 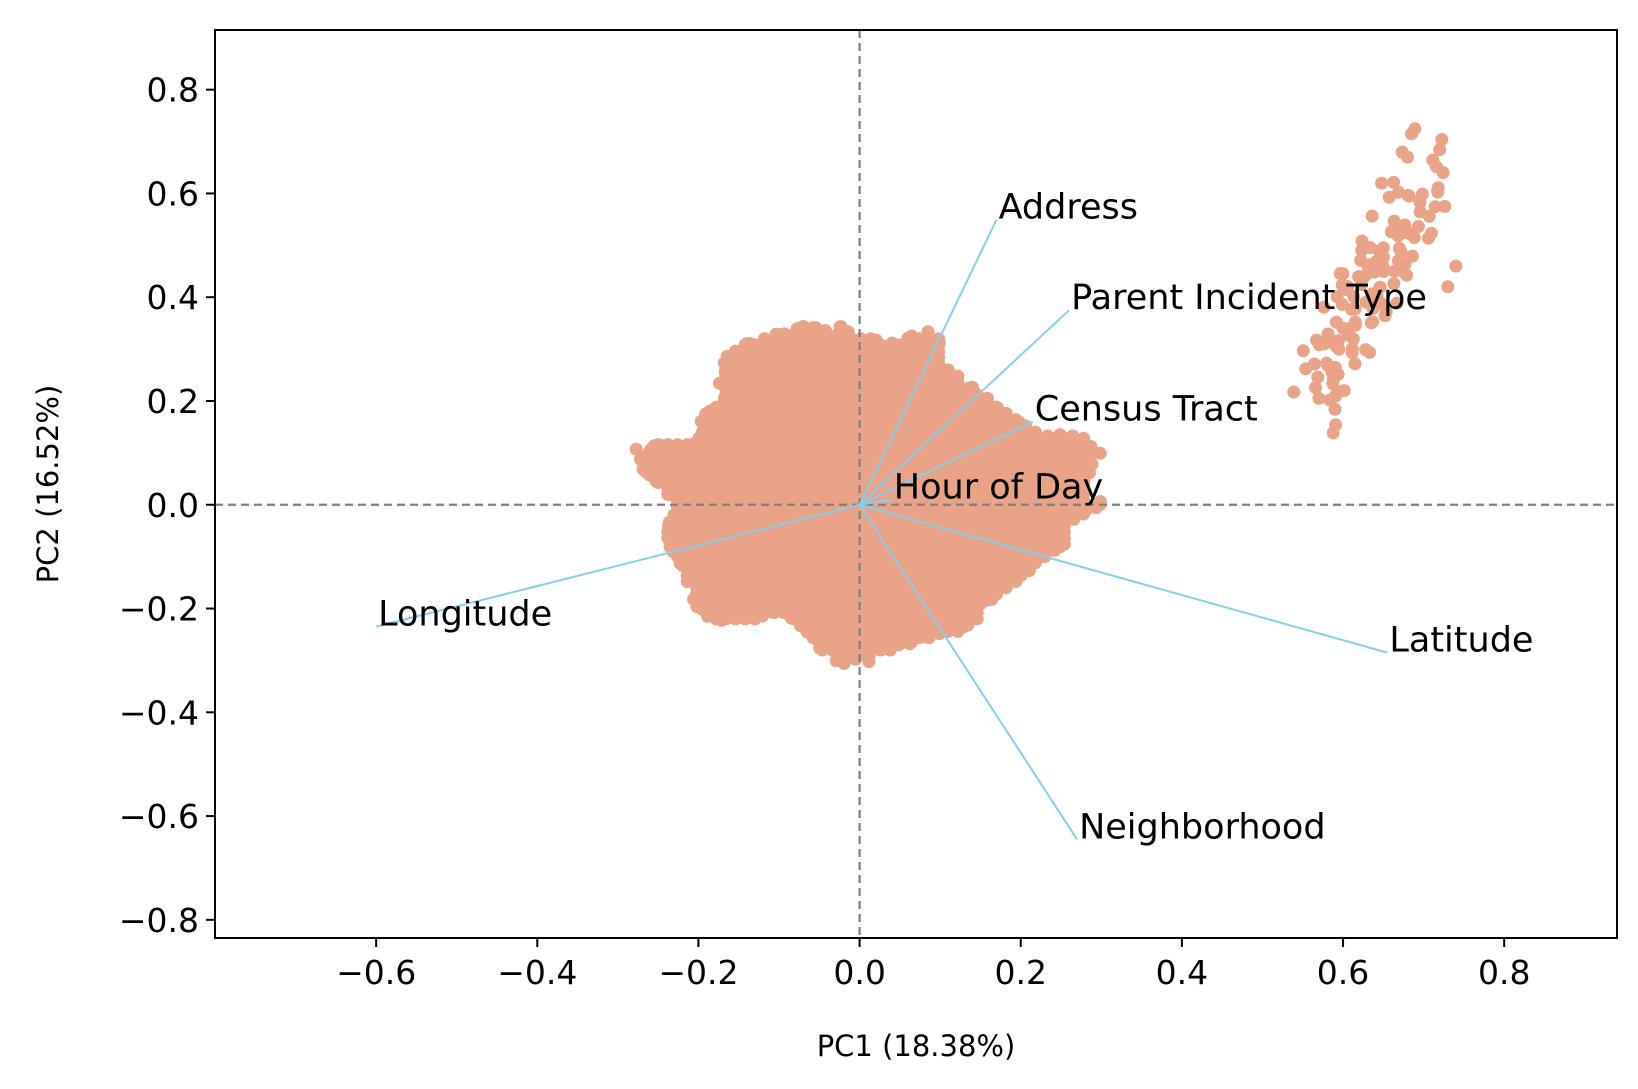 I want to click on x-axis-title: PC1 (18.38%), so click(x=916, y=1046).